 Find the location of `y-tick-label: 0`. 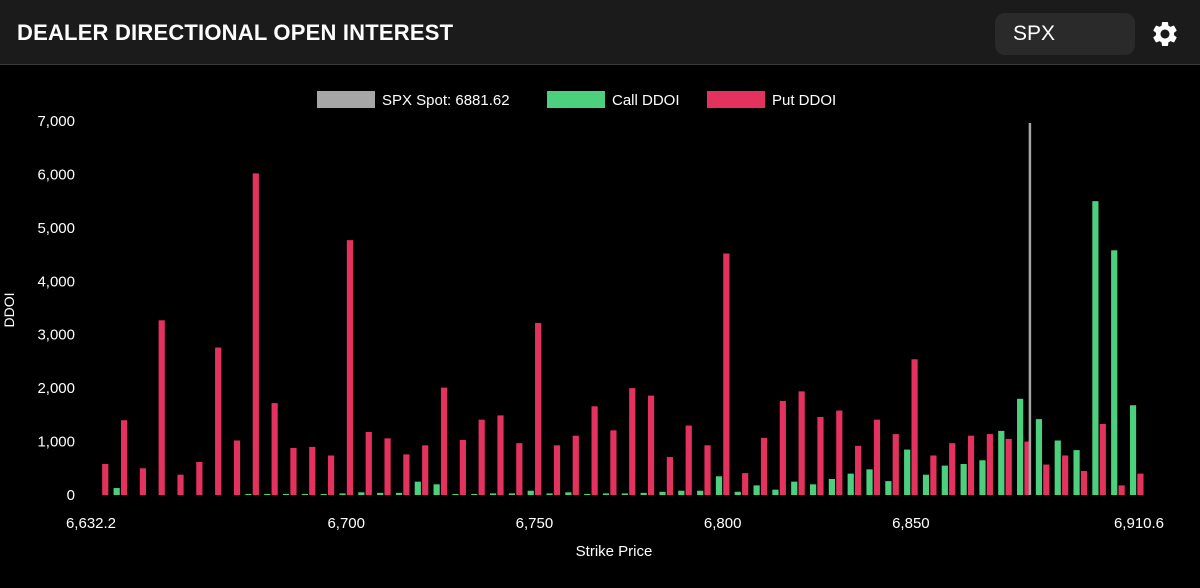

y-tick-label: 0 is located at coordinates (71, 495).